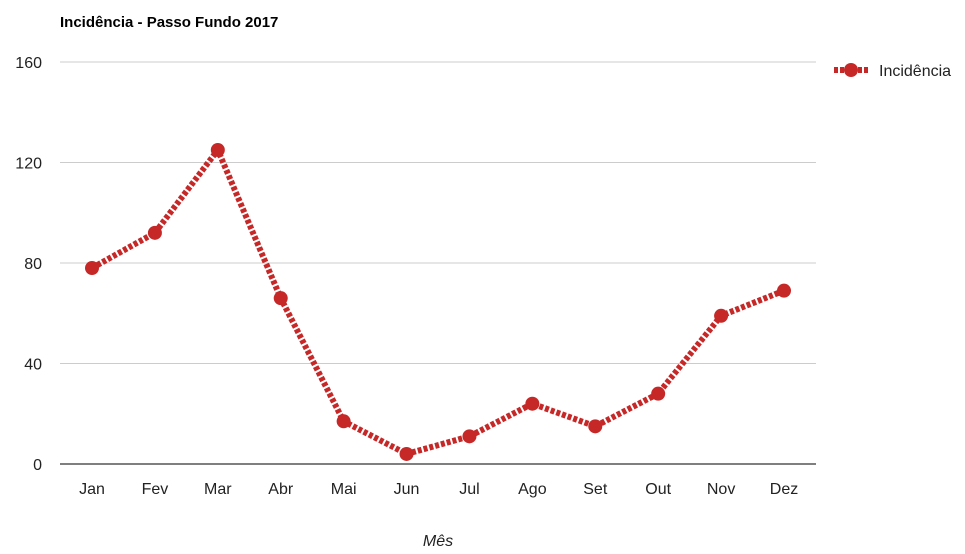 The width and height of the screenshot is (965, 554). What do you see at coordinates (438, 541) in the screenshot?
I see `x-axis-title: Mês` at bounding box center [438, 541].